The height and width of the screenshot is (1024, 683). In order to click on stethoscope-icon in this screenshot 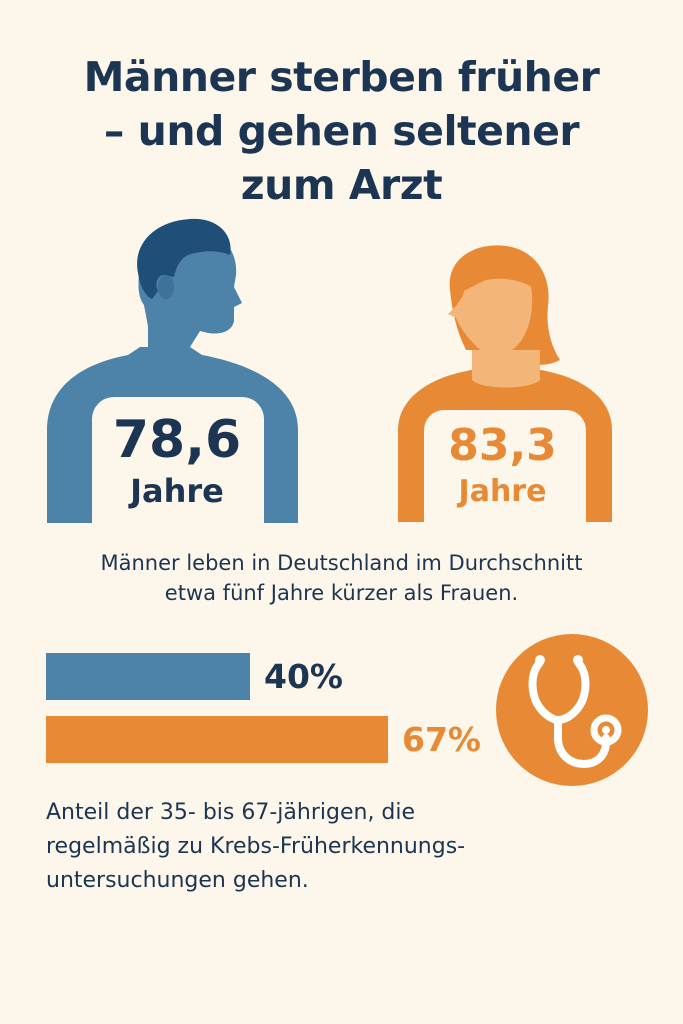, I will do `click(572, 710)`.